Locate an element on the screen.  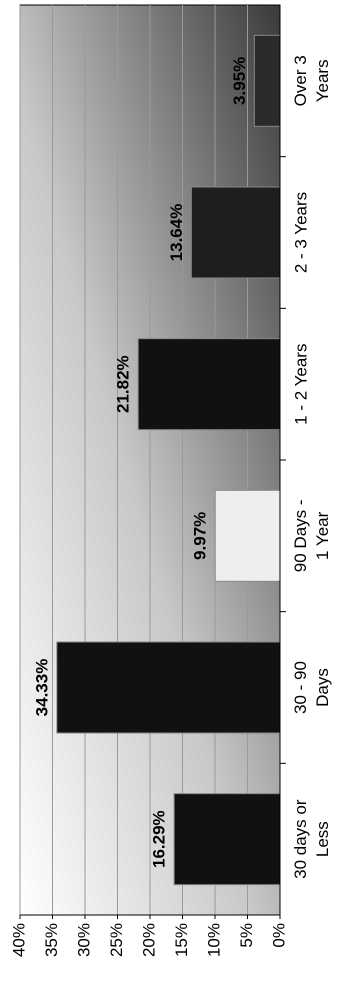
x-tick-label: Over 3 Years is located at coordinates (311, 80).